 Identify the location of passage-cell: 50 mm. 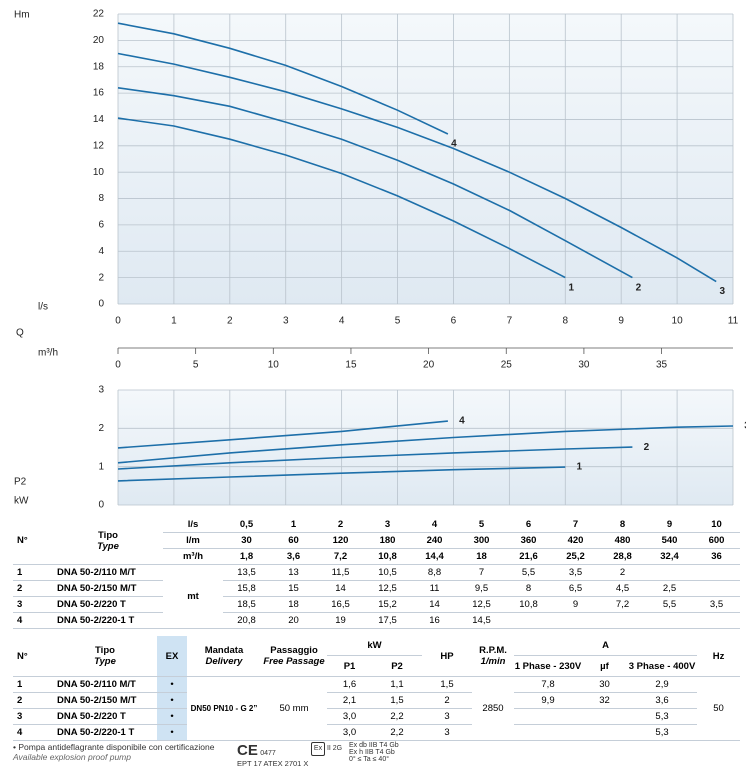
(294, 708).